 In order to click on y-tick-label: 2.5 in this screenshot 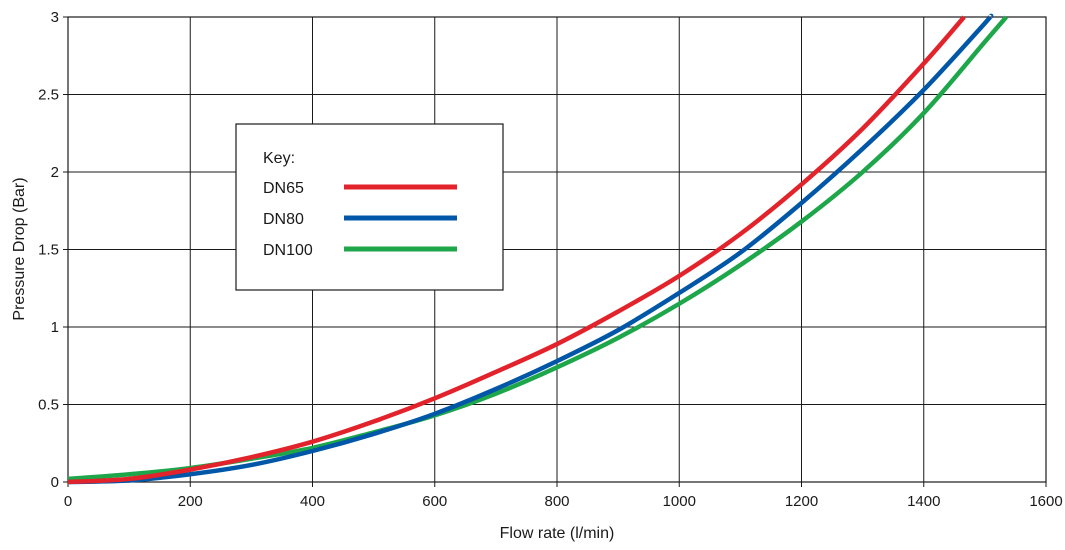, I will do `click(48, 95)`.